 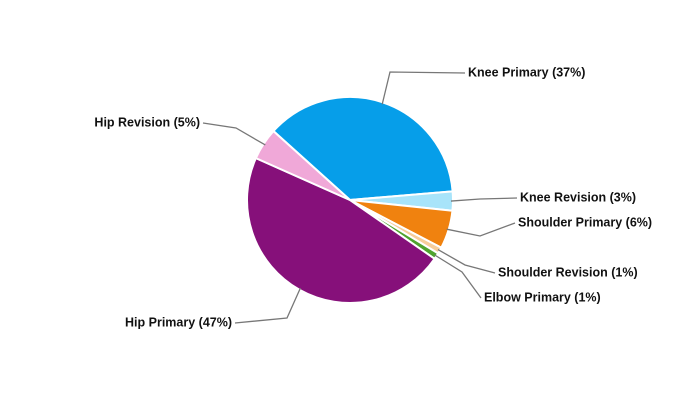 I want to click on slice-label: Shoulder Revision (1%), so click(x=568, y=272).